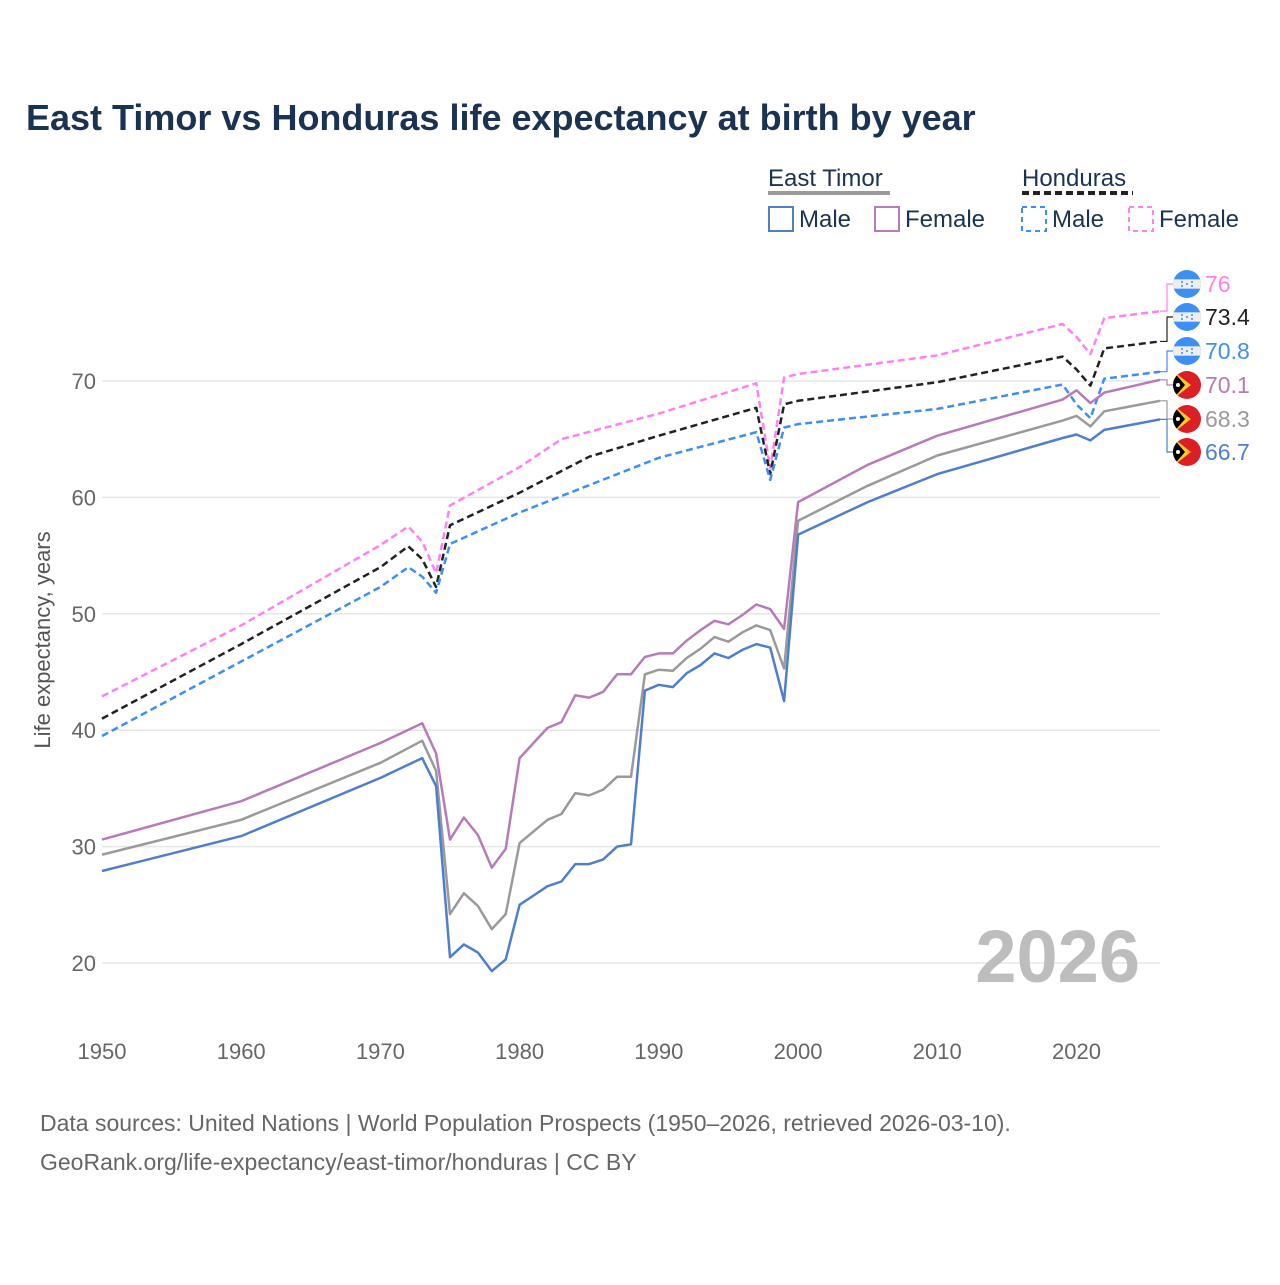 This screenshot has width=1280, height=1285. I want to click on honduras-flag-icon, so click(1187, 317).